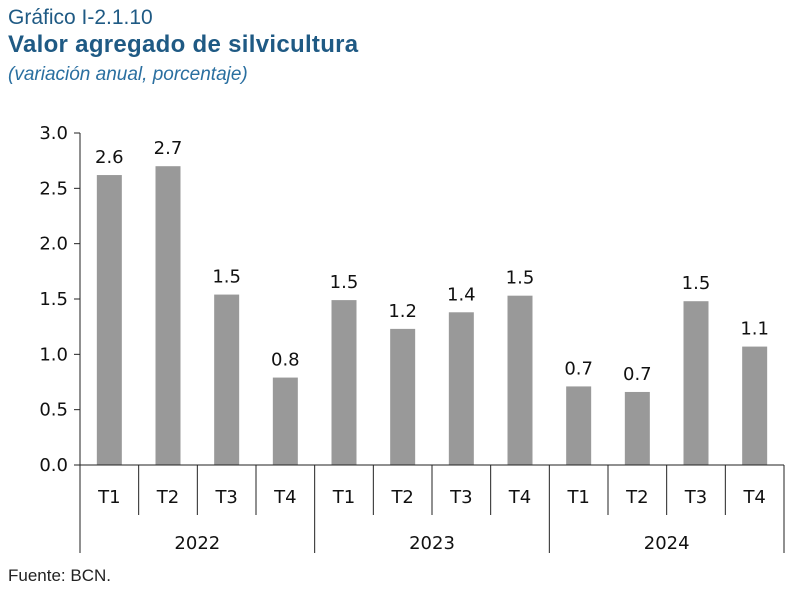 This screenshot has height=599, width=795. I want to click on y-tick-label: 1.5, so click(53, 299).